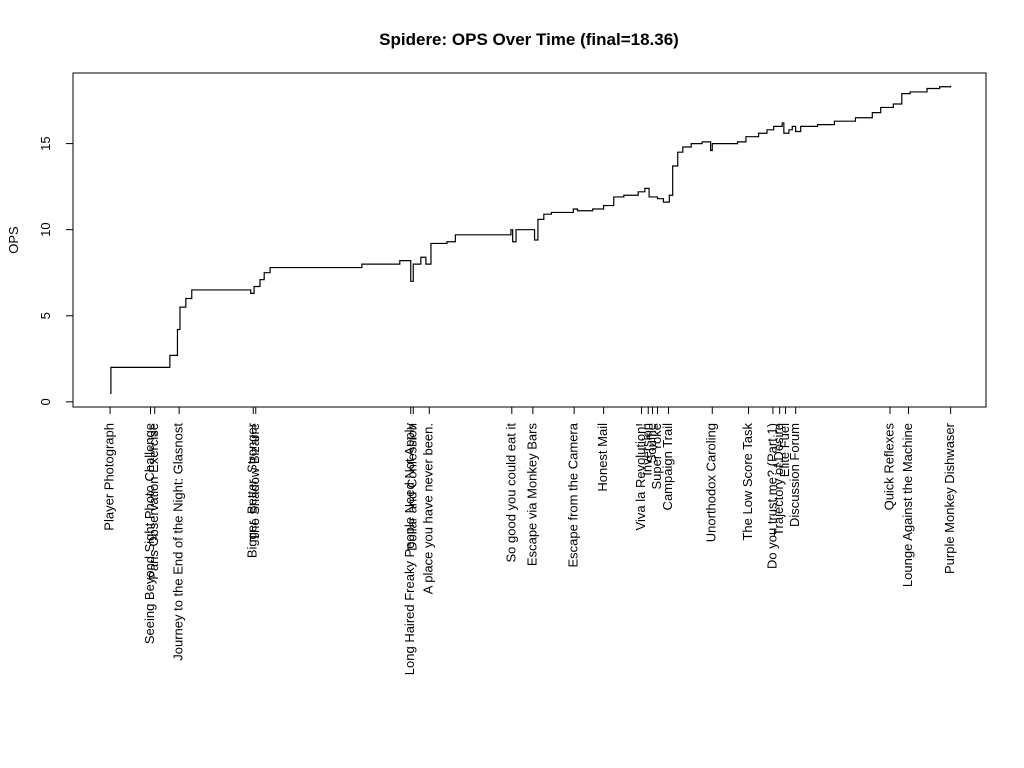  I want to click on x-tick-label: Inversion, so click(647, 449).